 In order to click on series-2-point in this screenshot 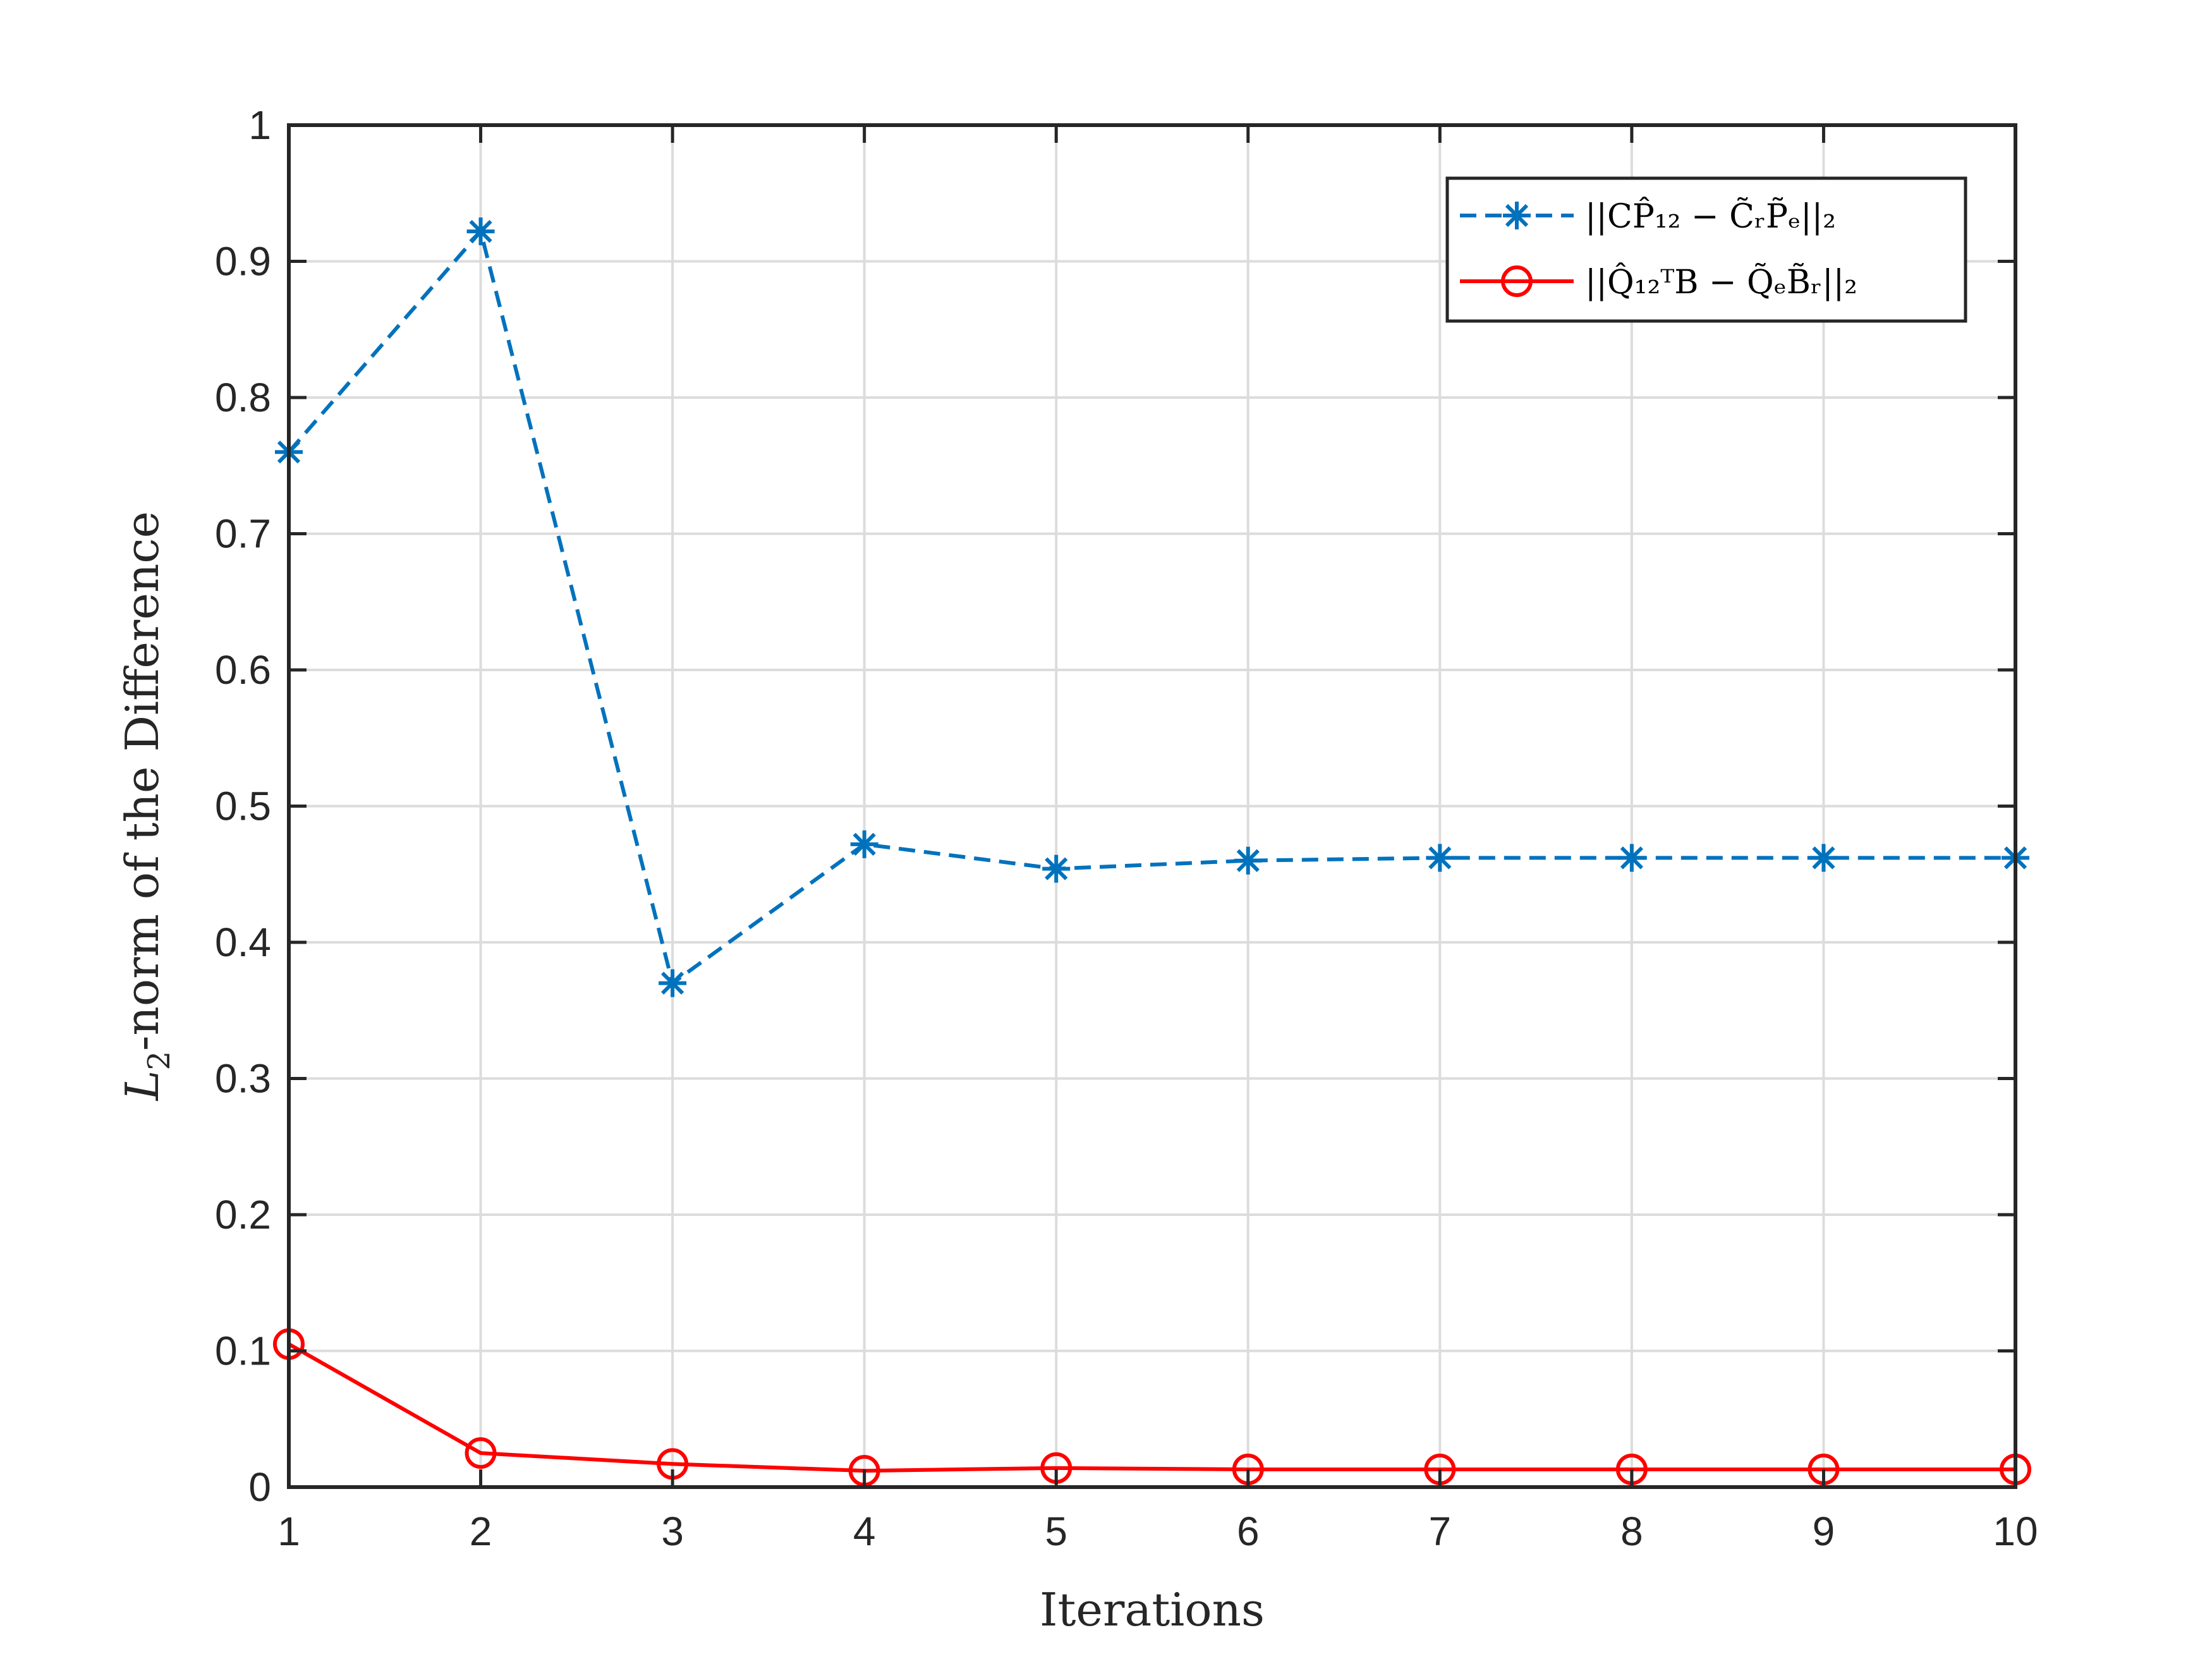, I will do `click(481, 1453)`.